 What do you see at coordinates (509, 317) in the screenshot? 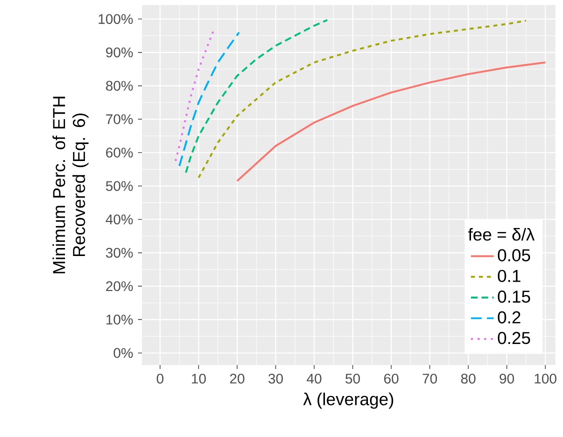
I see `legend-label: 0.2` at bounding box center [509, 317].